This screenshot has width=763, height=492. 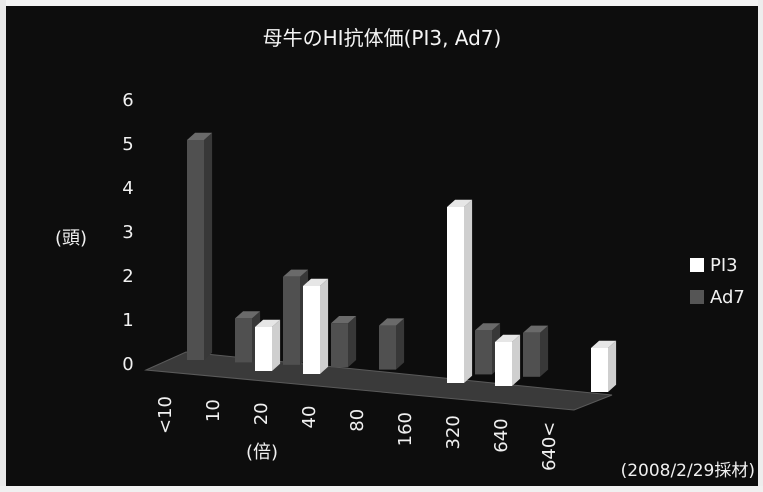 I want to click on y-tick-label: 5, so click(x=127, y=144).